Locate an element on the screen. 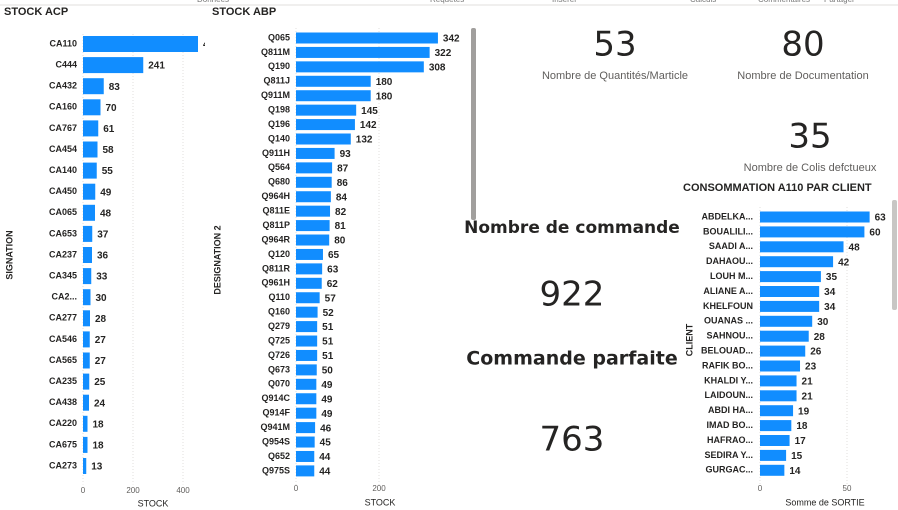  y-tick-label: Q961H is located at coordinates (275, 283).